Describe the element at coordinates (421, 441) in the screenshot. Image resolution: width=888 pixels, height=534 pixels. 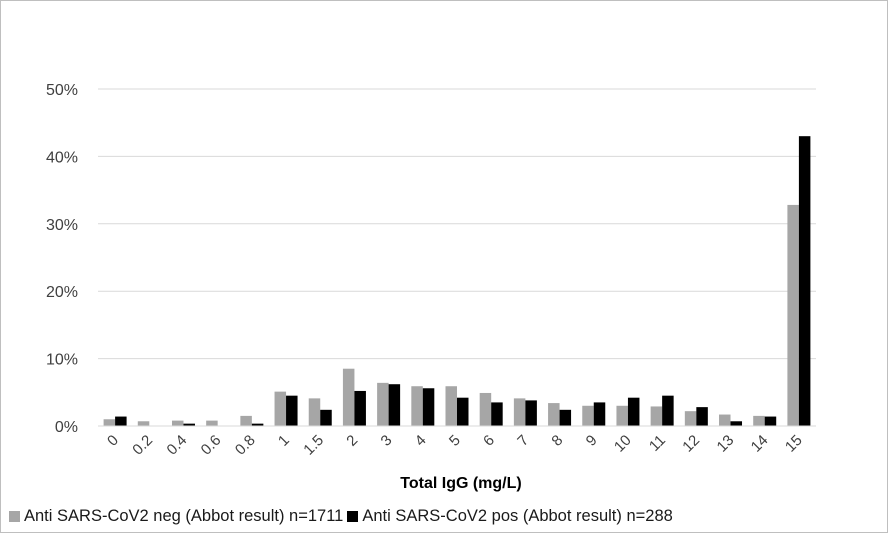
I see `x-tick-label: 4` at that location.